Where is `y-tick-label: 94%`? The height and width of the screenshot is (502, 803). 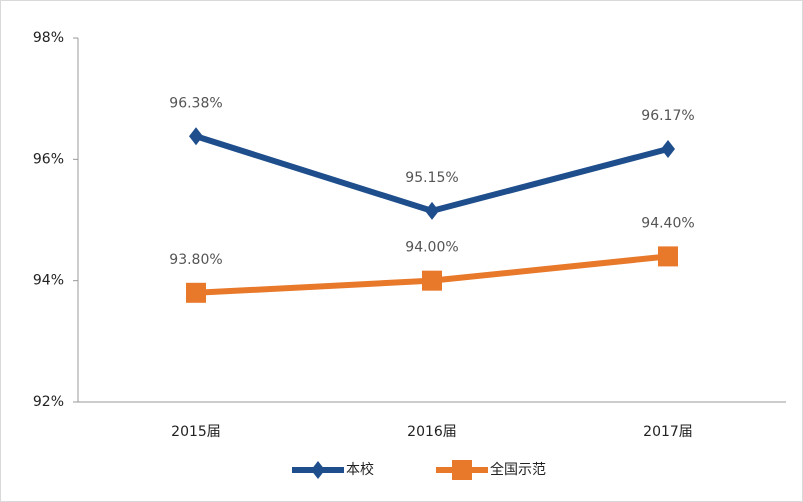
y-tick-label: 94% is located at coordinates (48, 281).